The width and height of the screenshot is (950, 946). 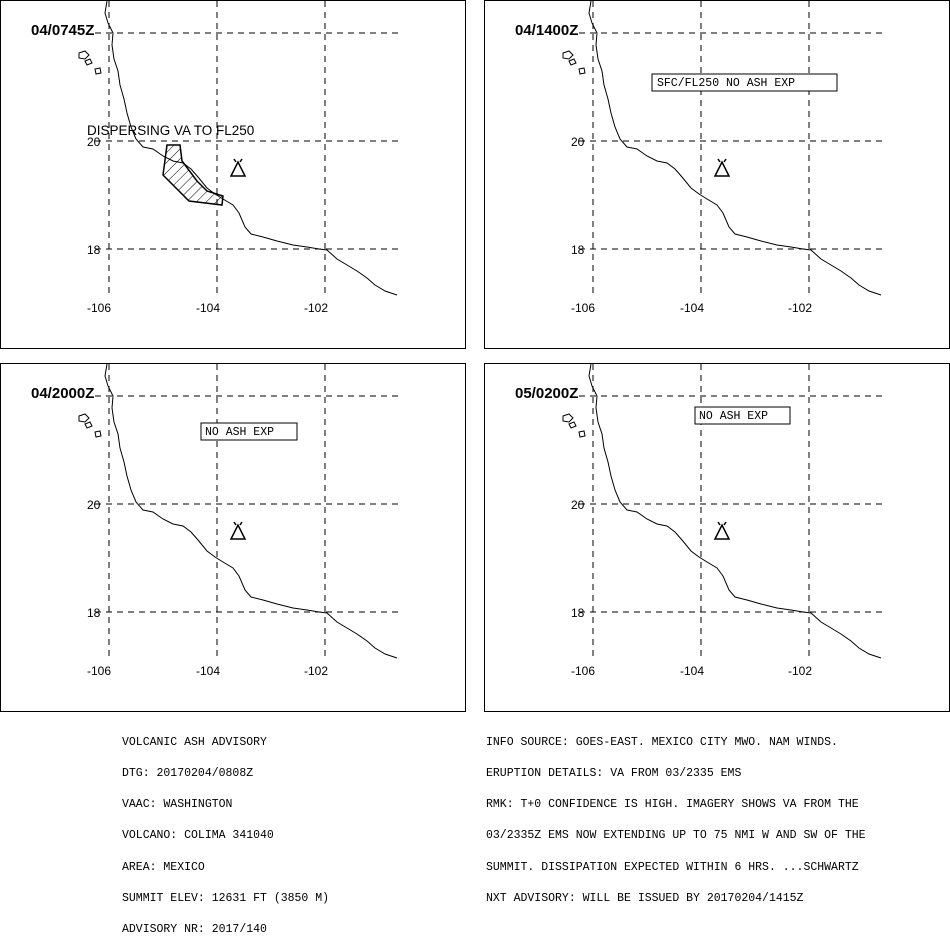 I want to click on panel-time: 04/0745Z, so click(x=62, y=30).